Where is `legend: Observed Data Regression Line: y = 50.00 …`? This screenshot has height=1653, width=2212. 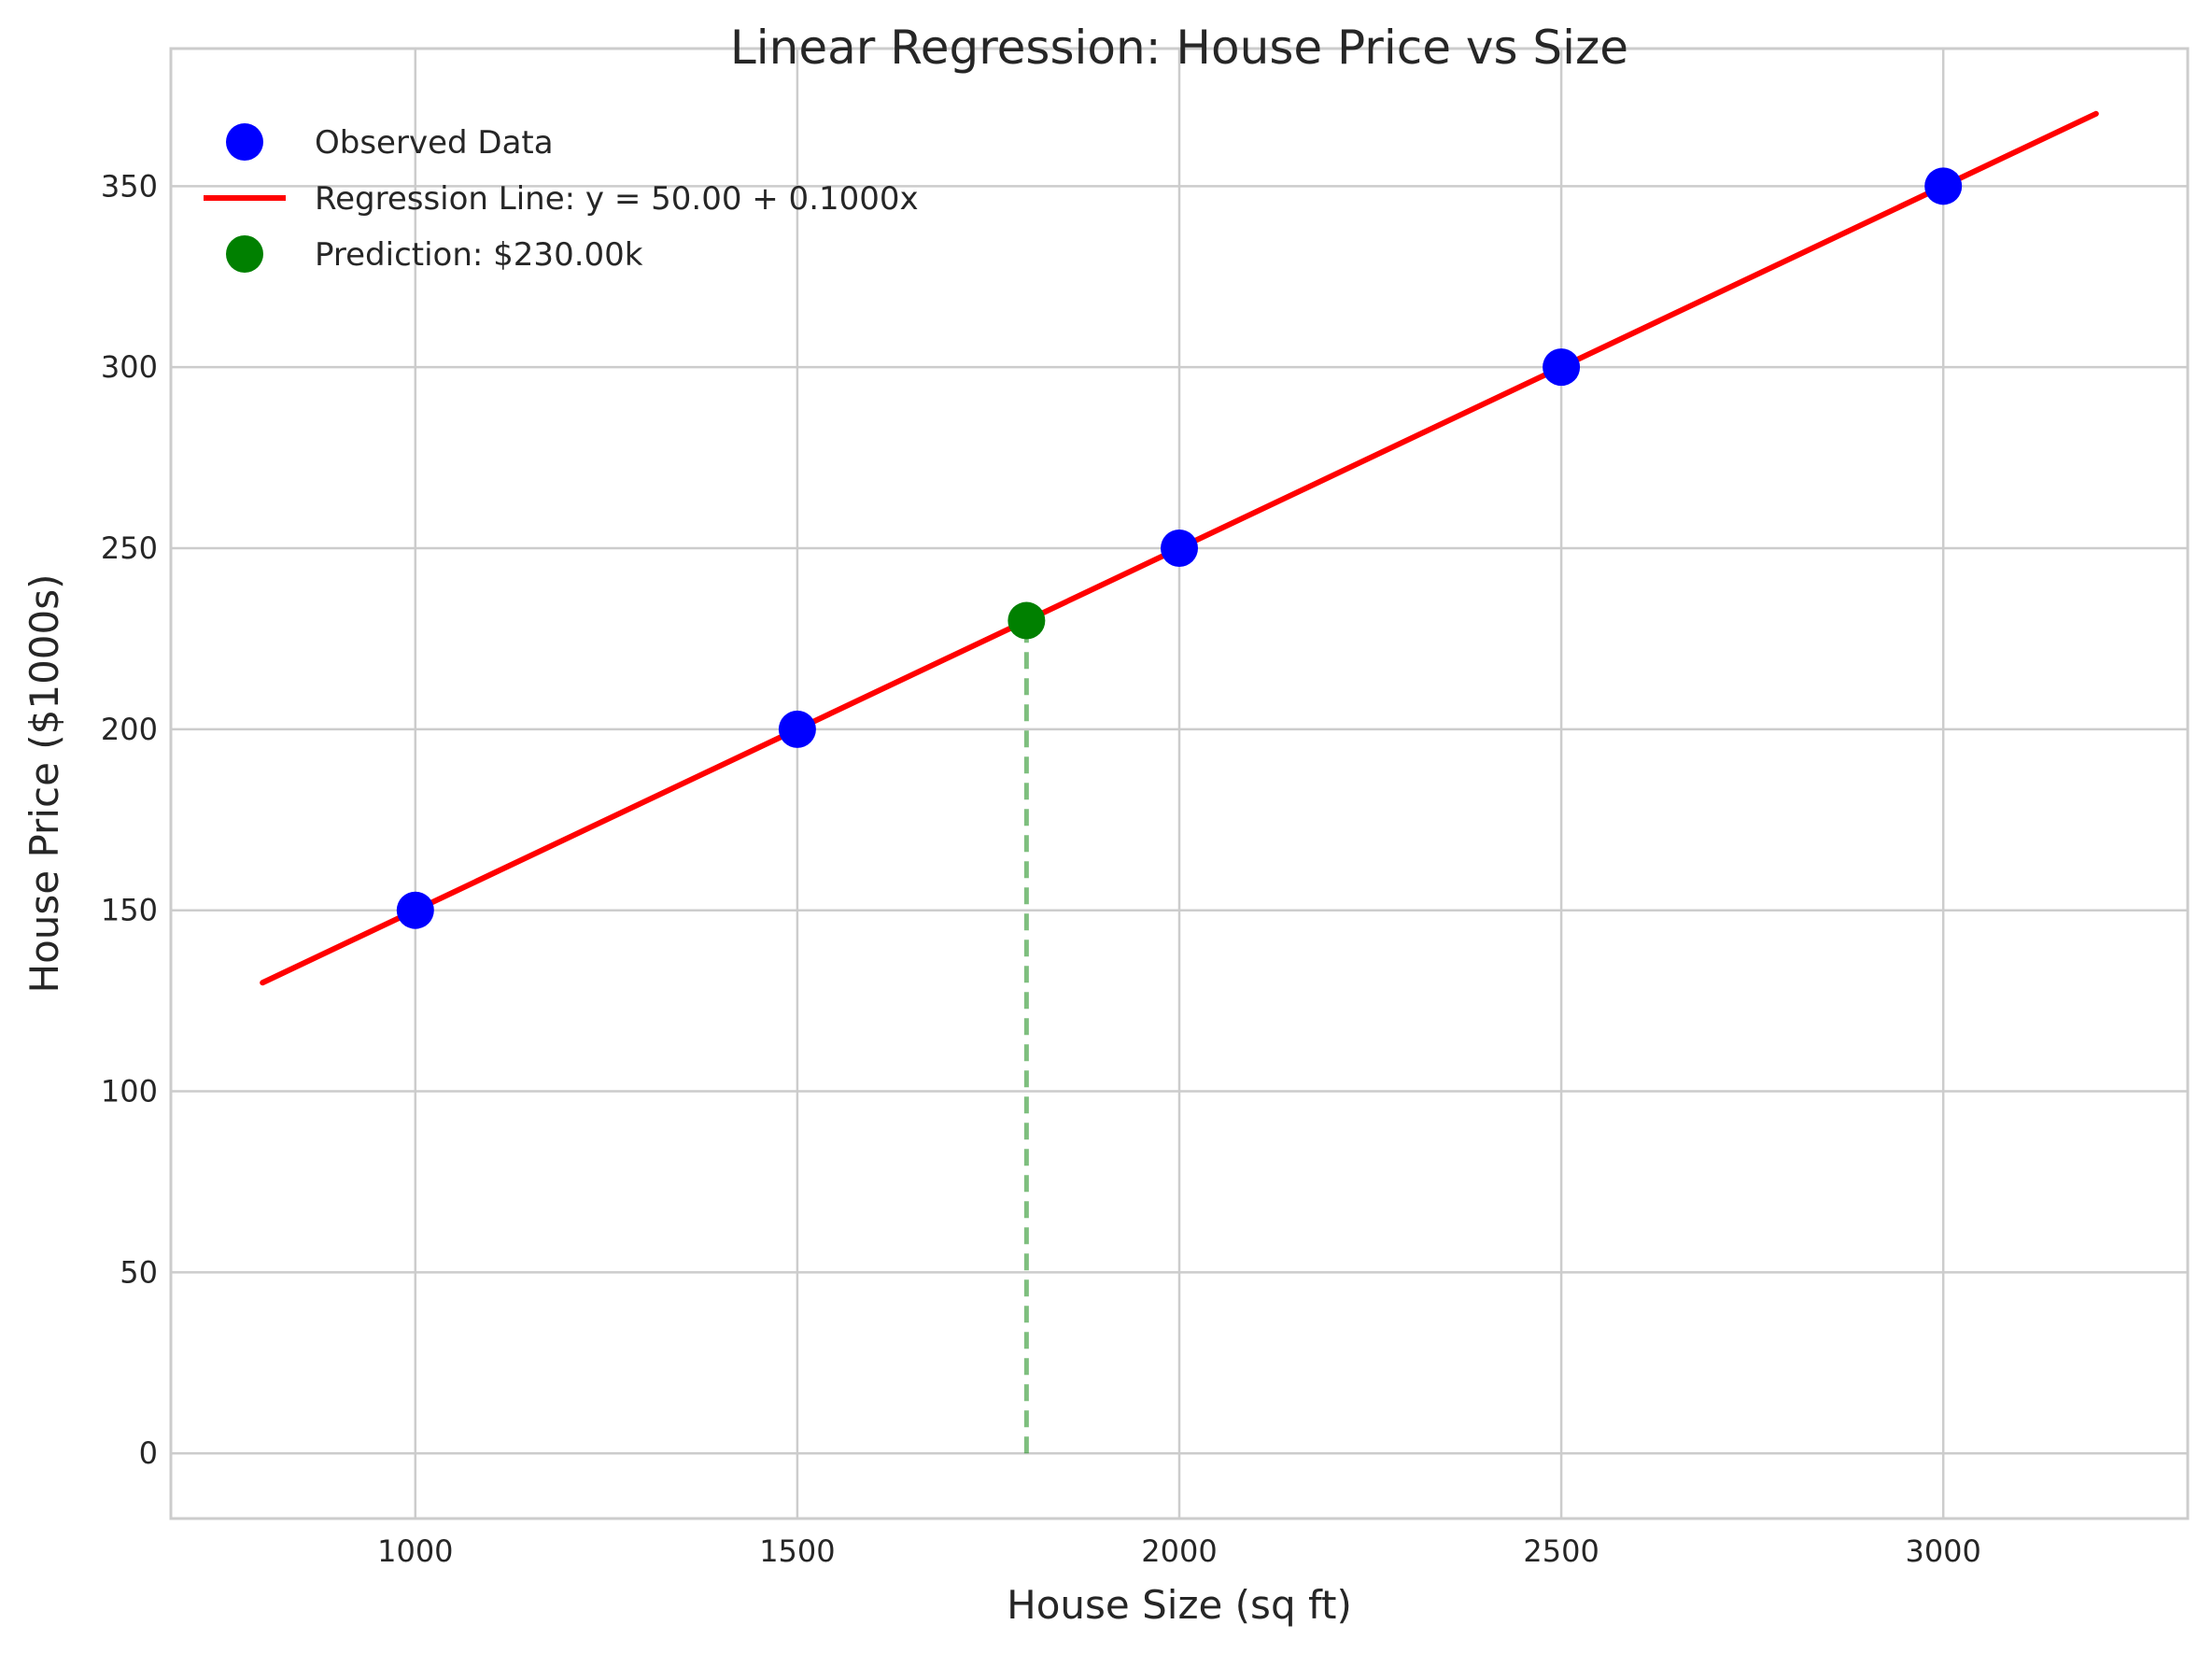 legend: Observed Data Regression Line: y = 50.00 … is located at coordinates (561, 198).